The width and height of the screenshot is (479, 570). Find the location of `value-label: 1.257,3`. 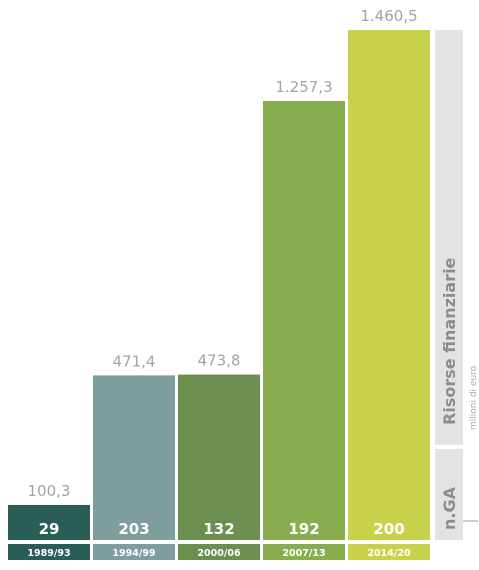

value-label: 1.257,3 is located at coordinates (303, 87).